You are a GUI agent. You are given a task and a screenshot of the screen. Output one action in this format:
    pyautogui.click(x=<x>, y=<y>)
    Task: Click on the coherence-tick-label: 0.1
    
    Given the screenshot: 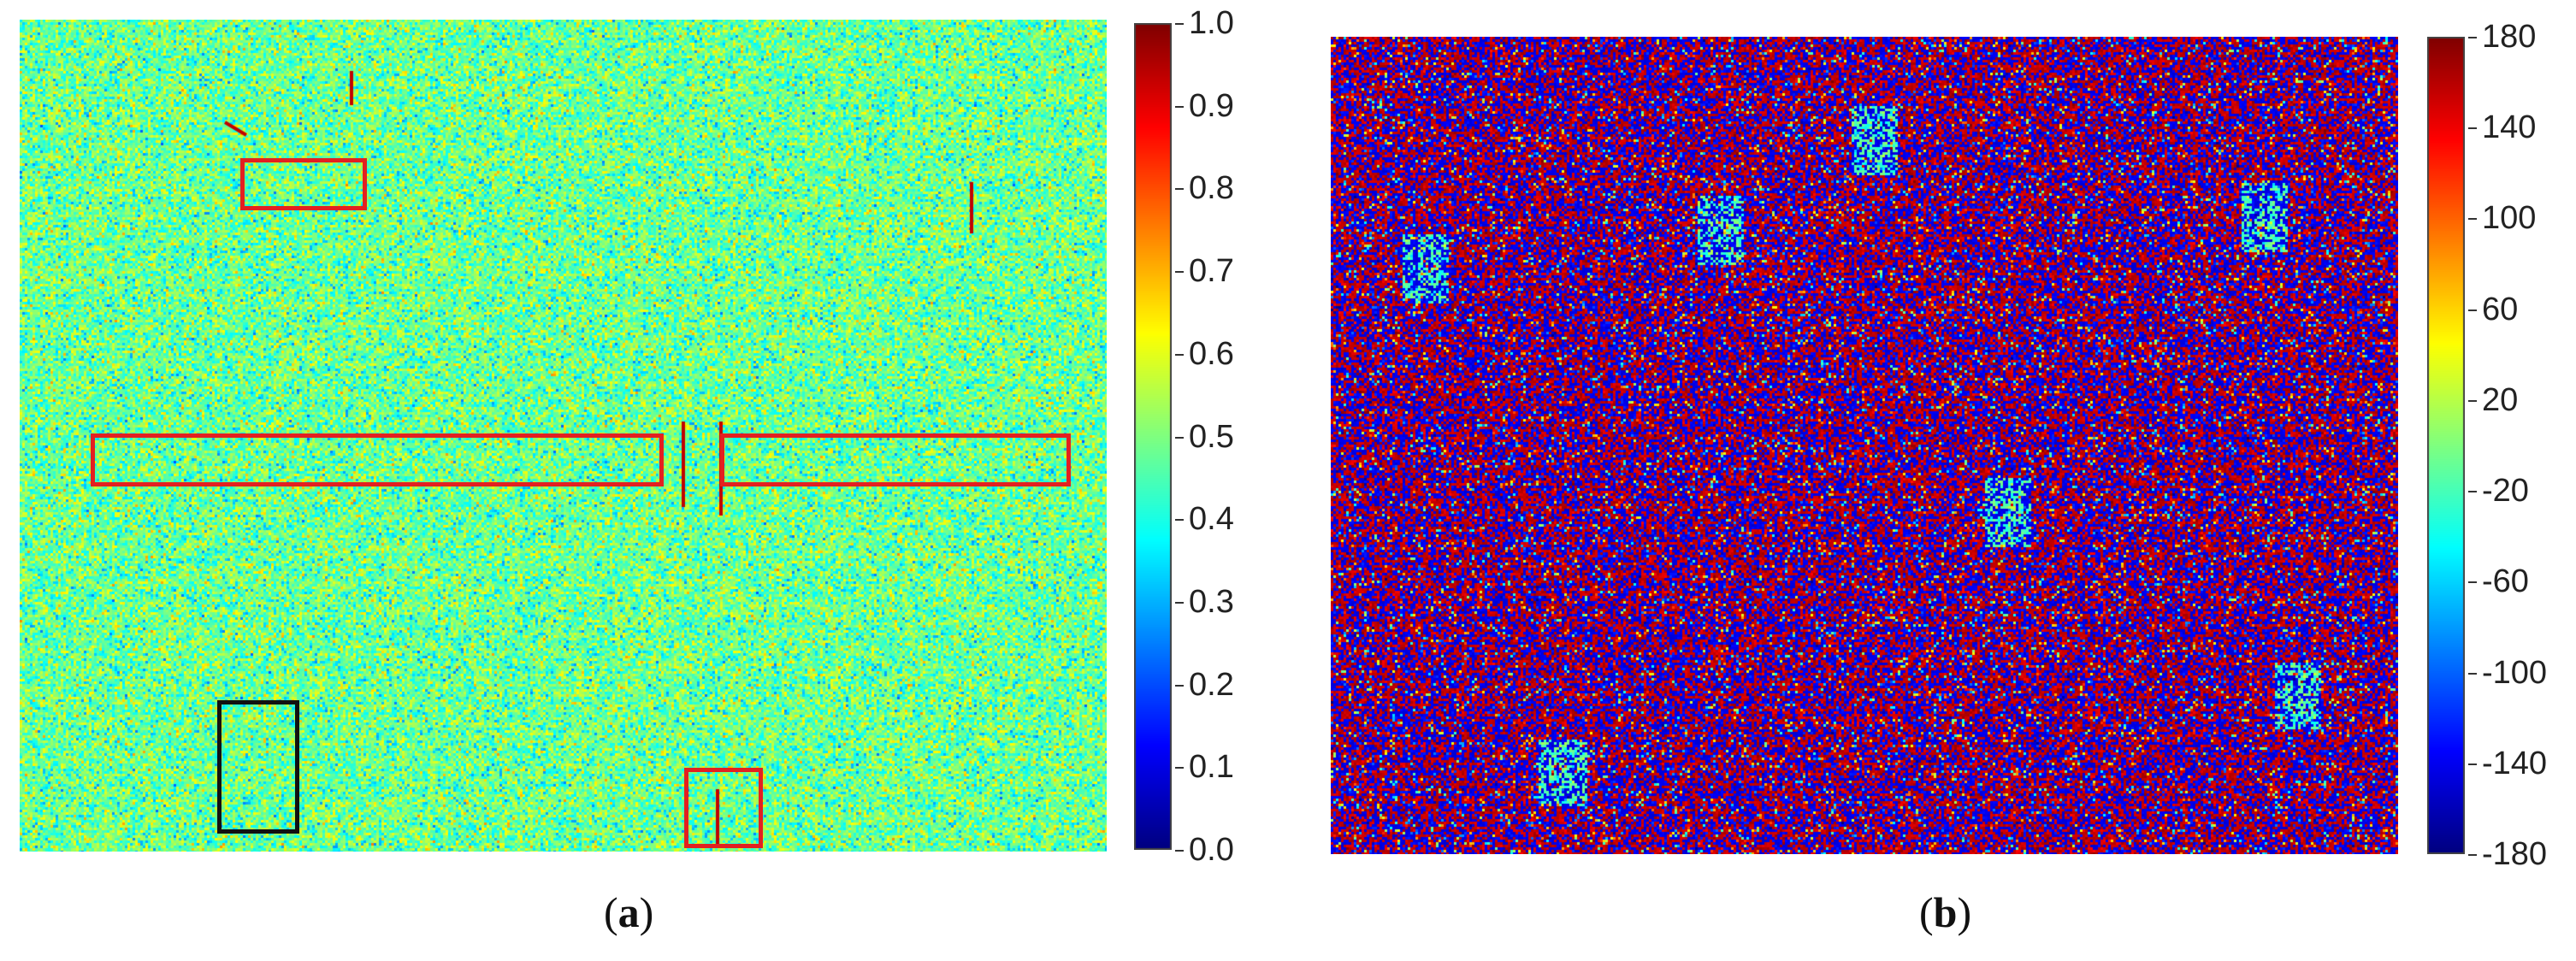 What is the action you would take?
    pyautogui.click(x=1204, y=768)
    